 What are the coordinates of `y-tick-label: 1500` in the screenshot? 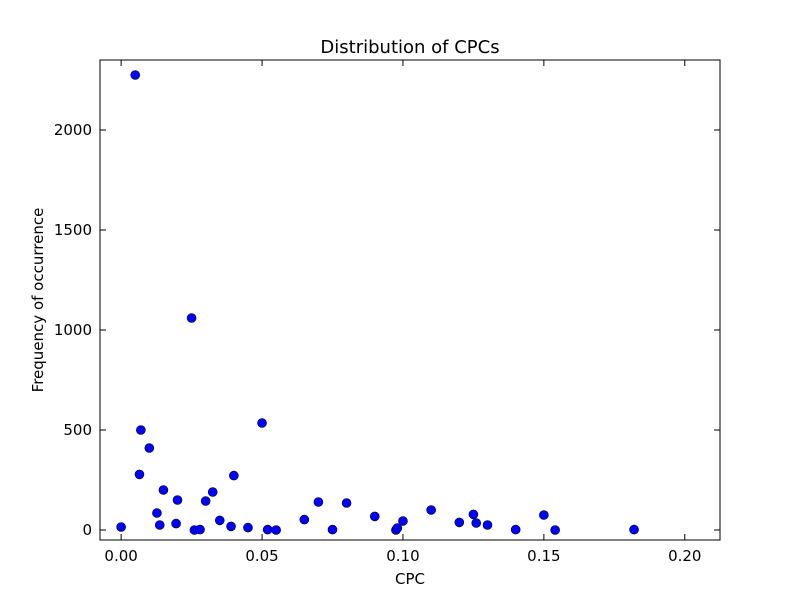 It's located at (73, 230).